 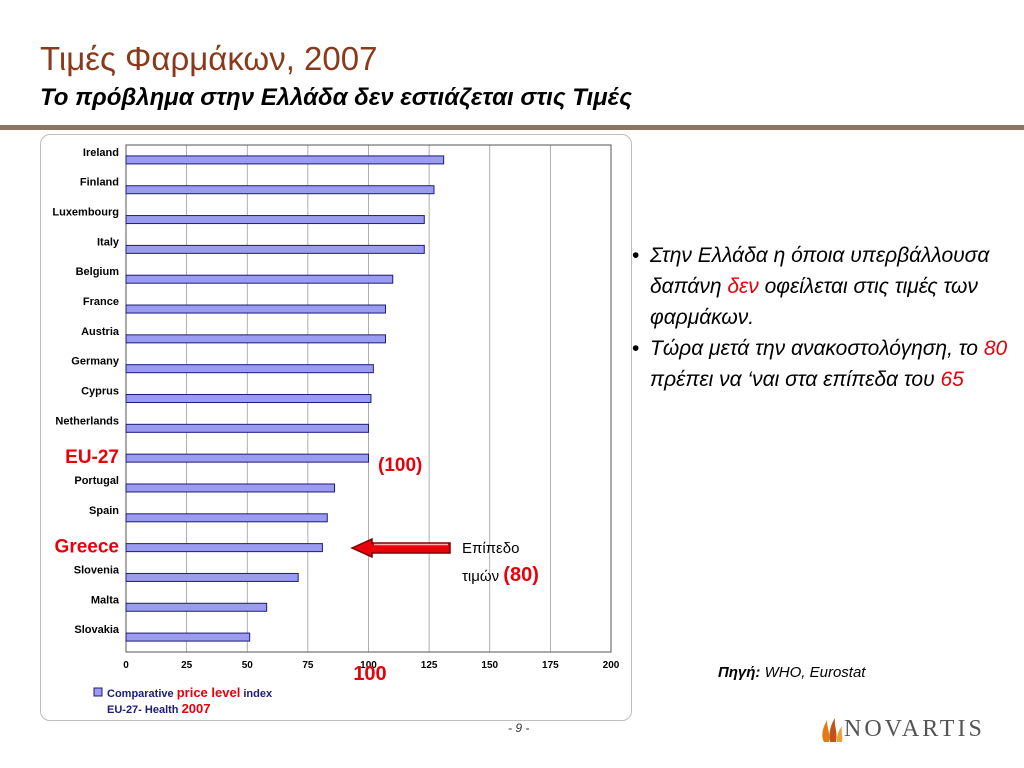 What do you see at coordinates (87, 547) in the screenshot?
I see `category-label: Greece` at bounding box center [87, 547].